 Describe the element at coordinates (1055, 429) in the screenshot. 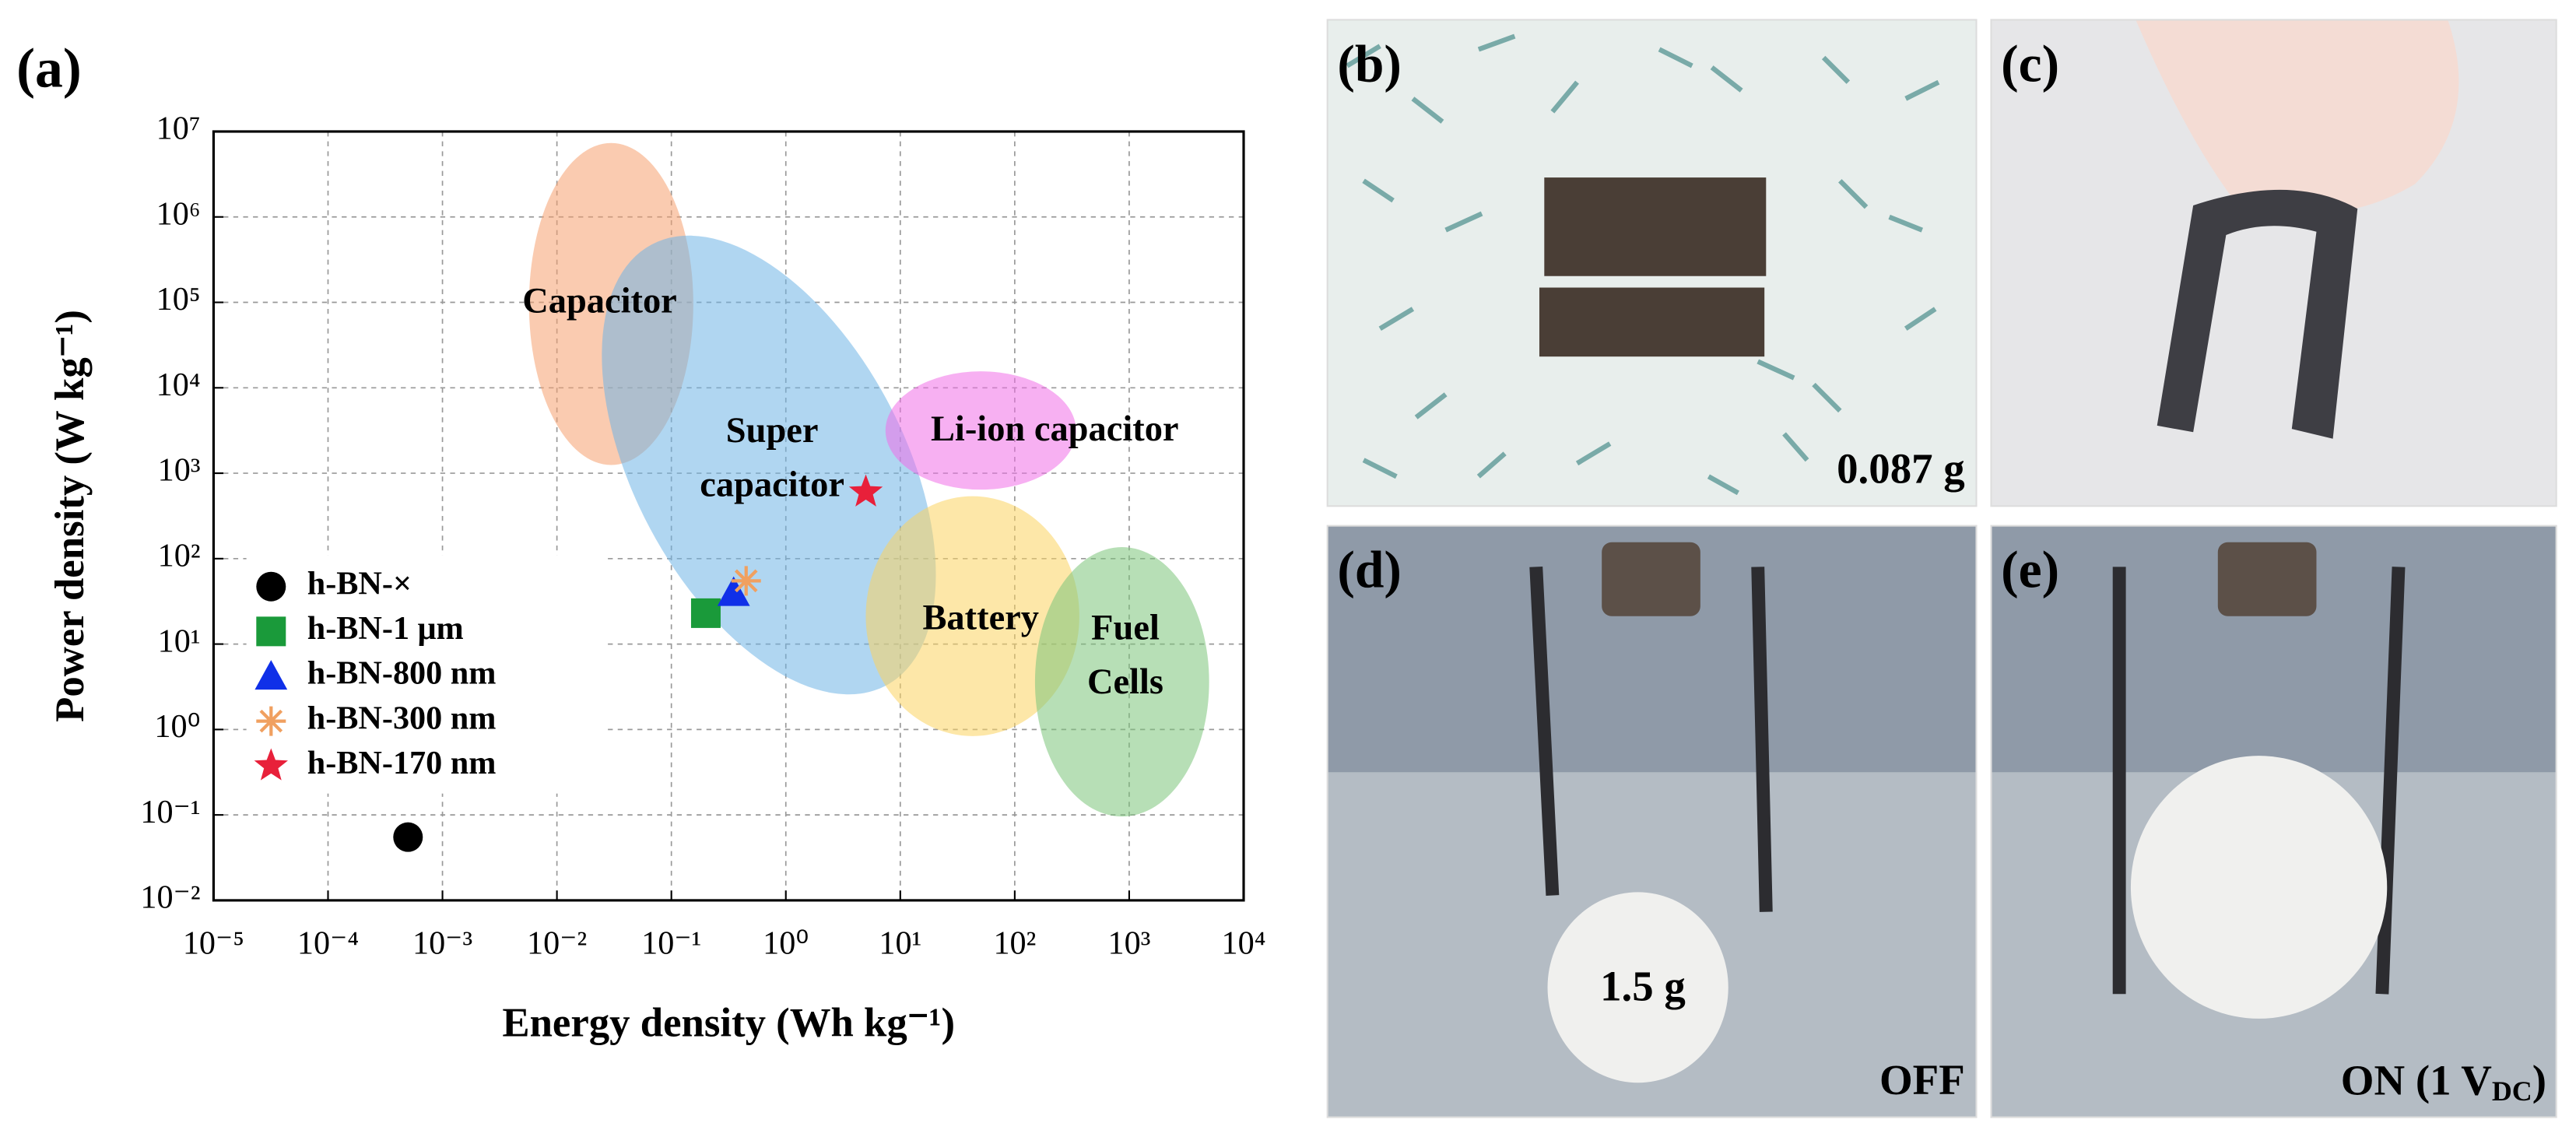

I see `region-label: Li-ion capacitor` at that location.